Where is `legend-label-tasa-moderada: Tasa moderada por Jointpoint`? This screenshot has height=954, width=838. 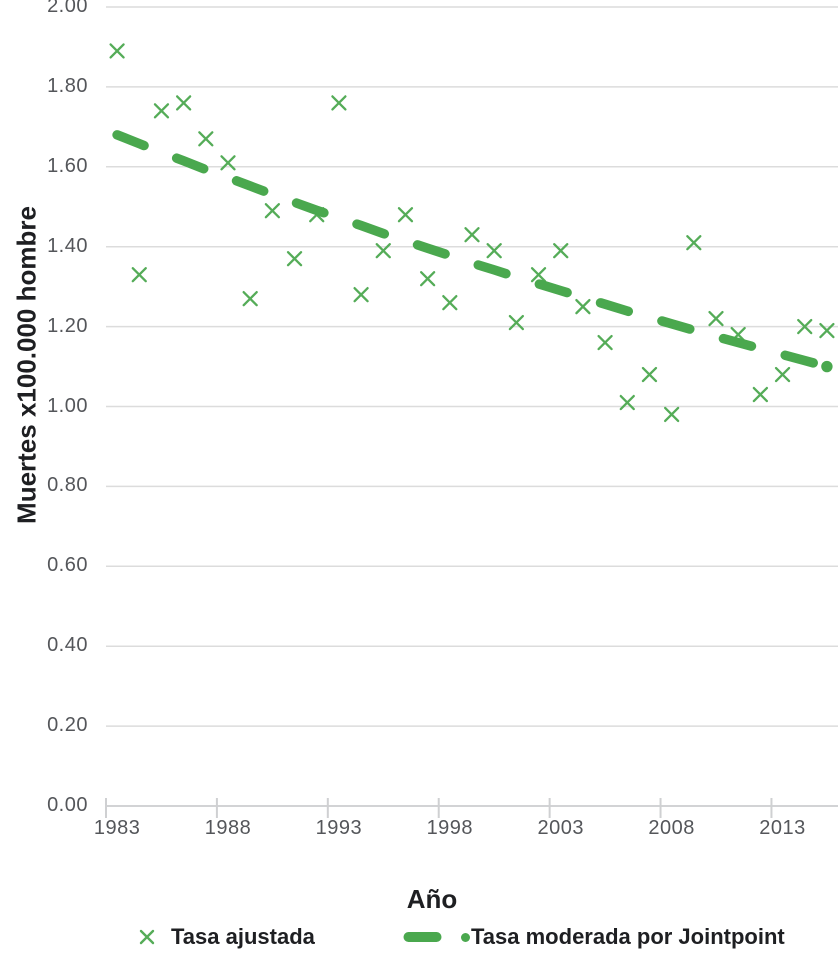
legend-label-tasa-moderada: Tasa moderada por Jointpoint is located at coordinates (628, 936).